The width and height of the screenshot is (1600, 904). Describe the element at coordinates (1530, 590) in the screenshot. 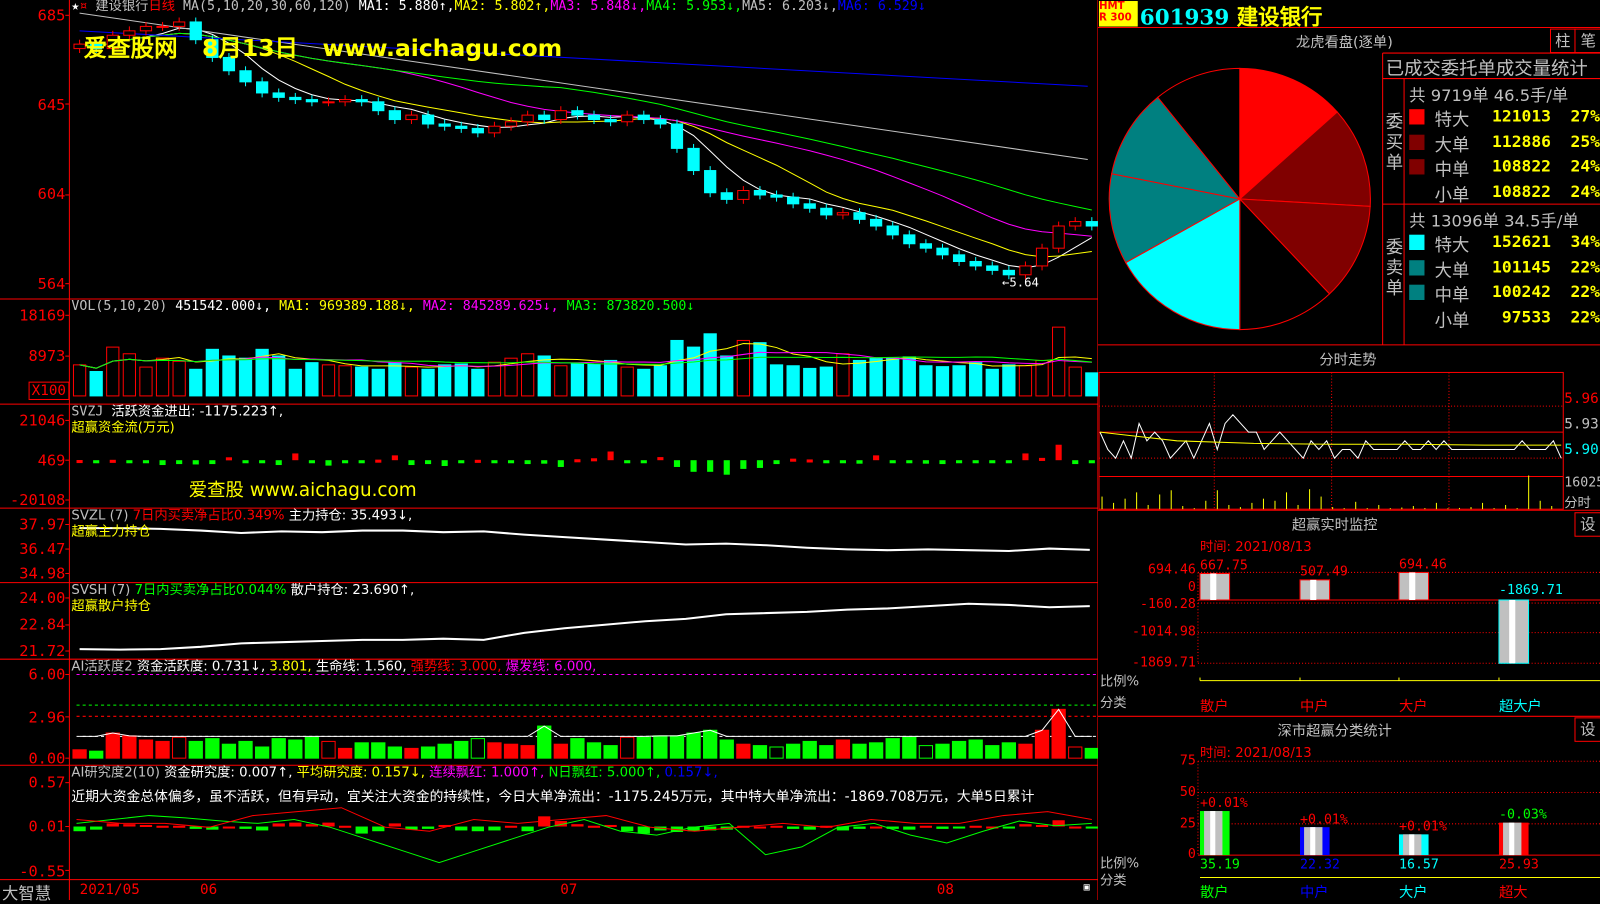

I see `bar-value-label: -1869.71` at that location.